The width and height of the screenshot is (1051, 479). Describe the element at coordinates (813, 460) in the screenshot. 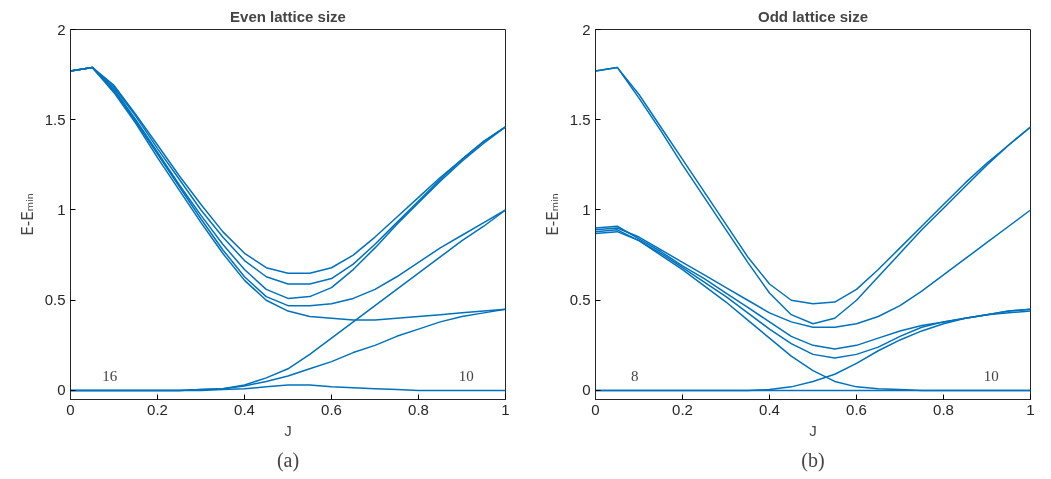

I see `text: (b)` at that location.